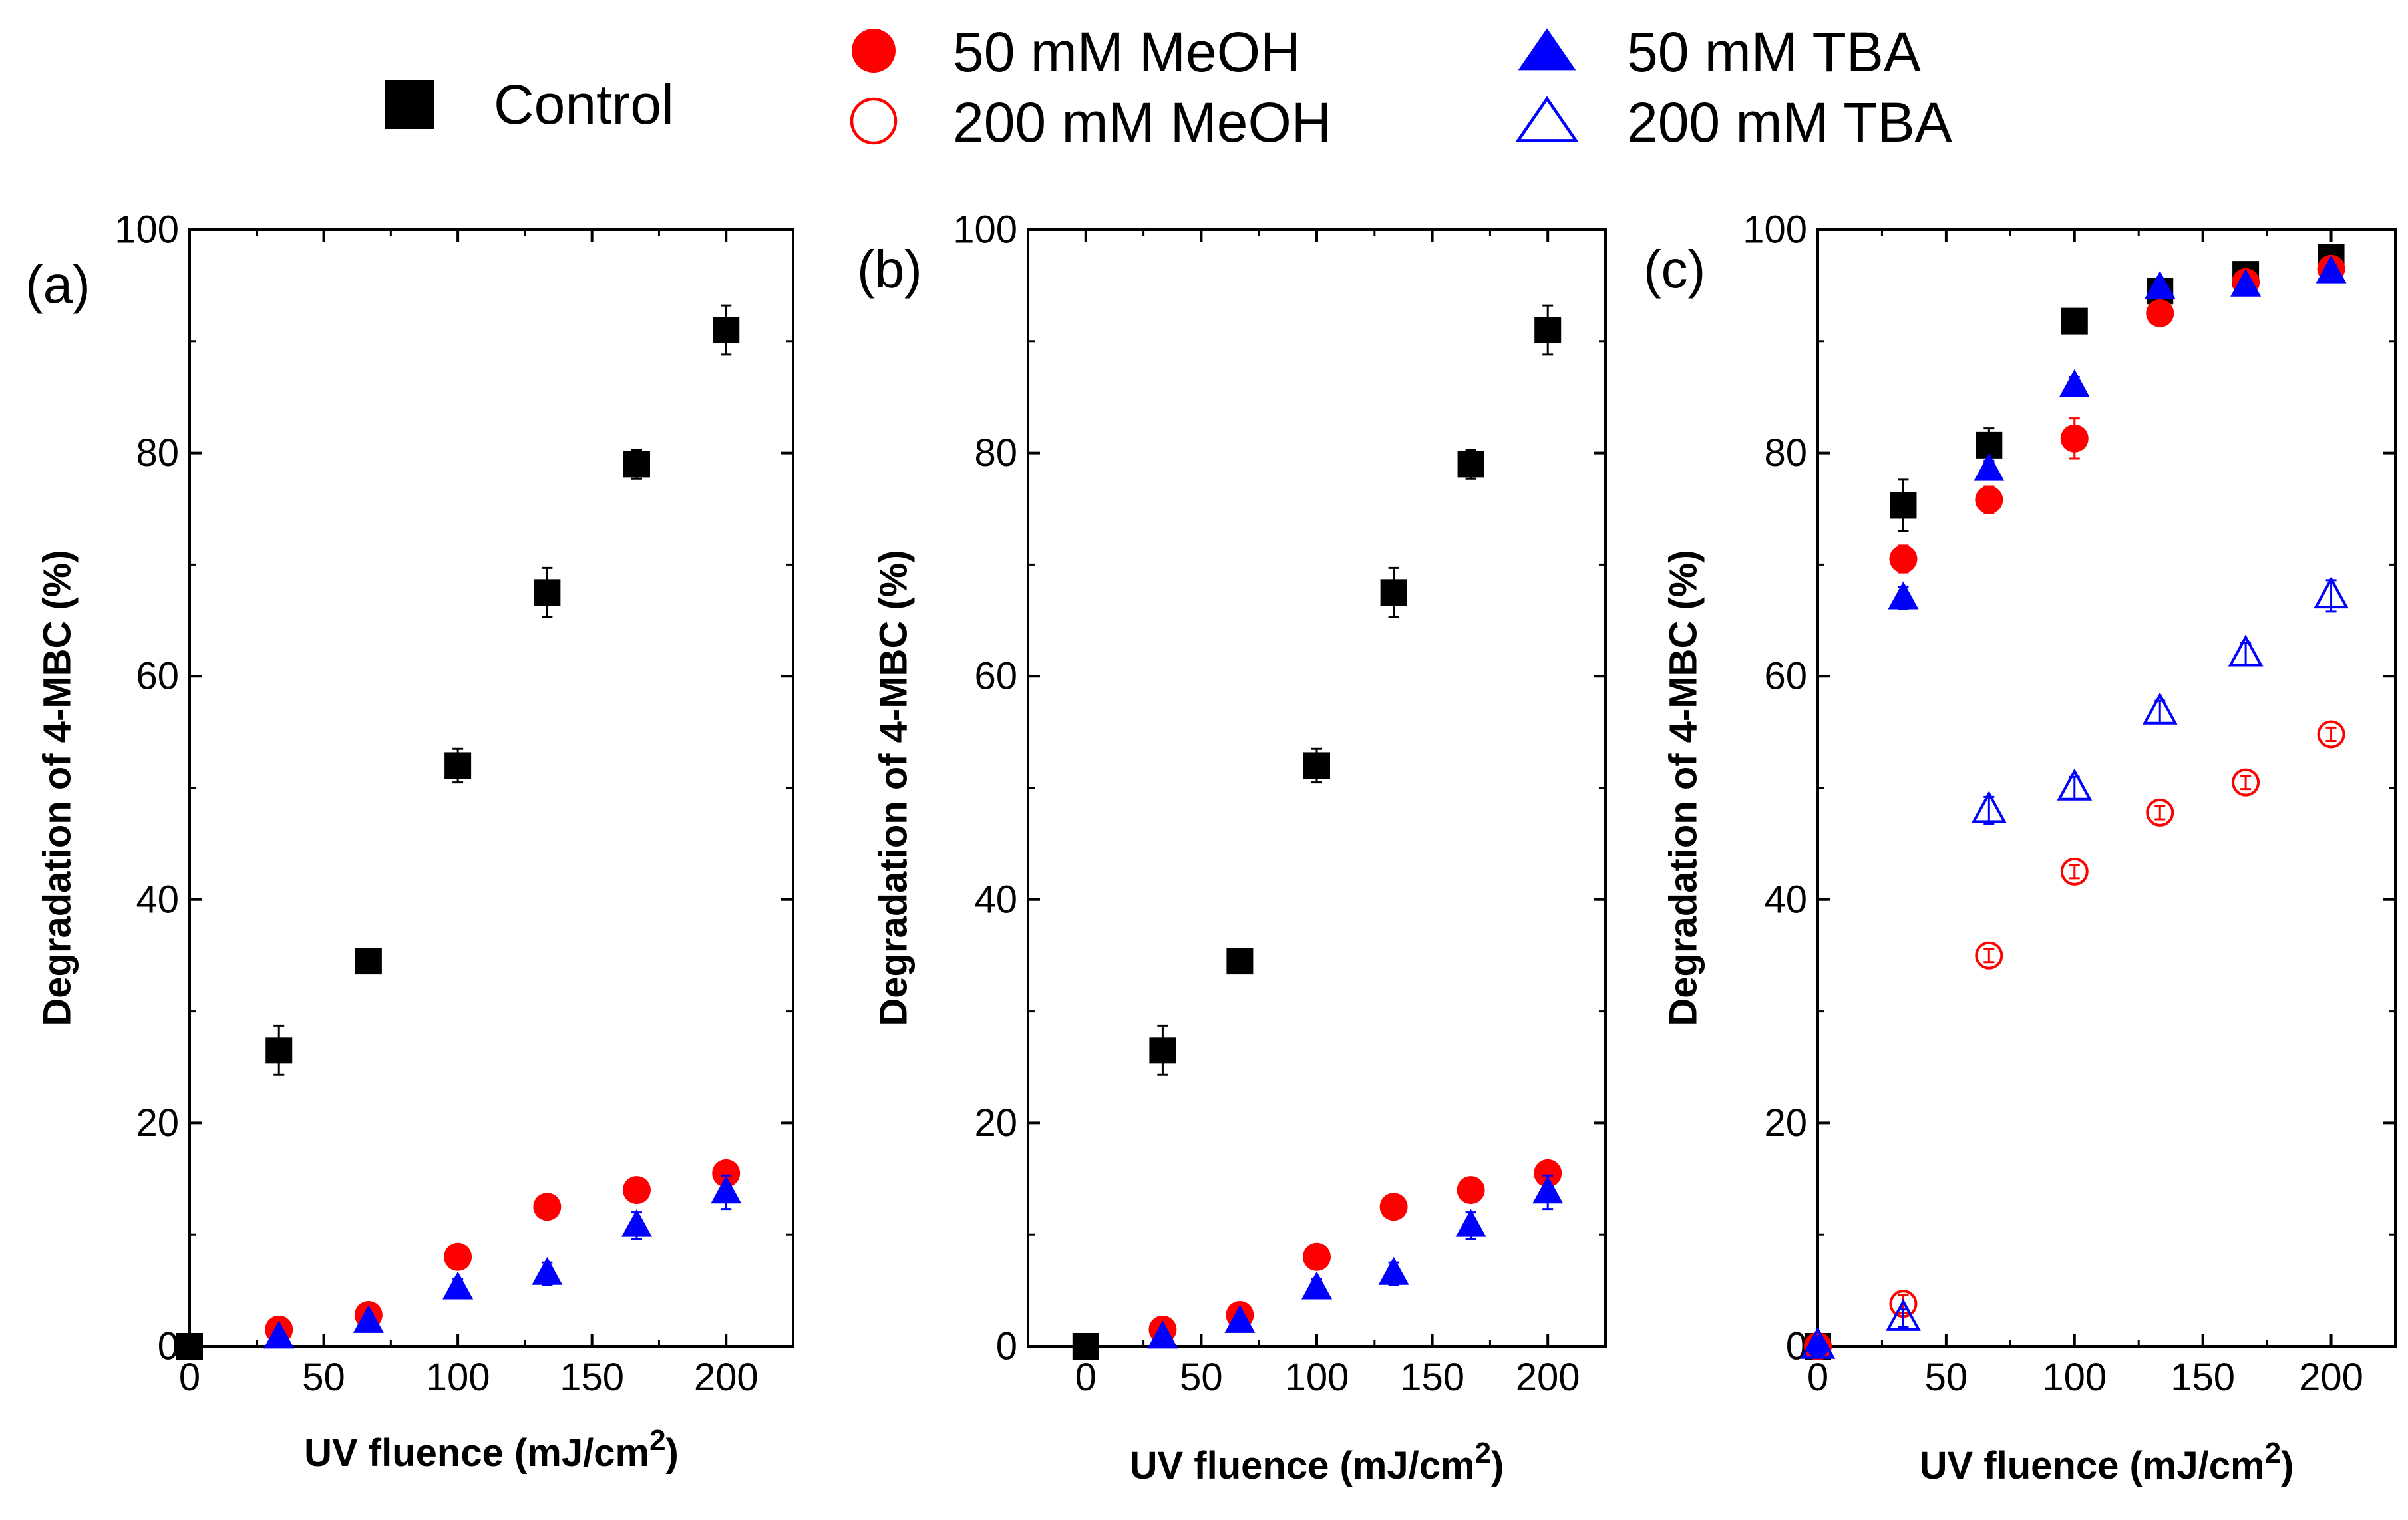 The height and width of the screenshot is (1520, 2408). Describe the element at coordinates (2074, 1377) in the screenshot. I see `x-tick-label: 100` at that location.